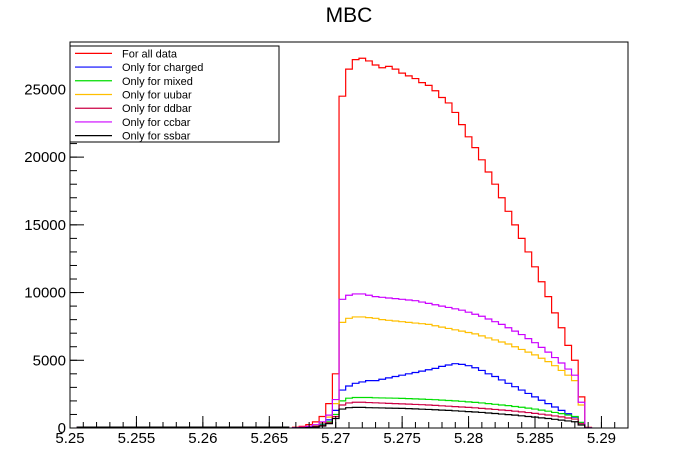 This screenshot has height=475, width=698. What do you see at coordinates (157, 109) in the screenshot?
I see `legend-label: Only for ddbar` at bounding box center [157, 109].